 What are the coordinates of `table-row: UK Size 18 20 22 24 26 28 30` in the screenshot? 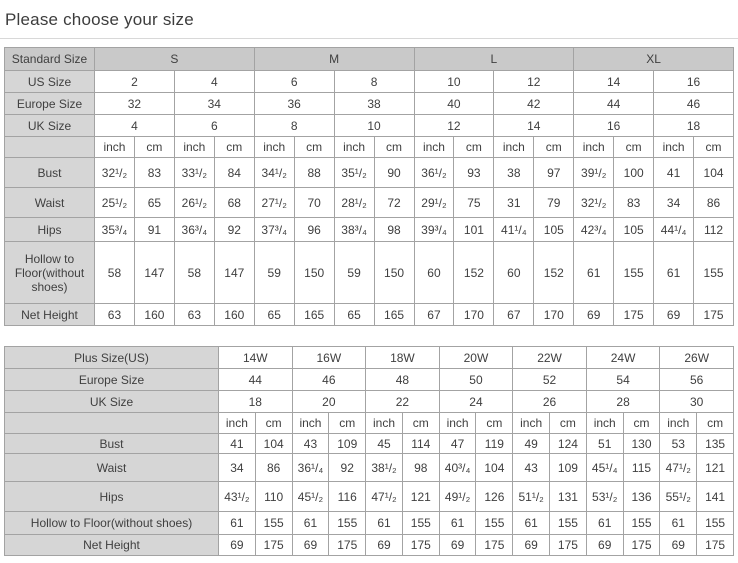 It's located at (369, 401).